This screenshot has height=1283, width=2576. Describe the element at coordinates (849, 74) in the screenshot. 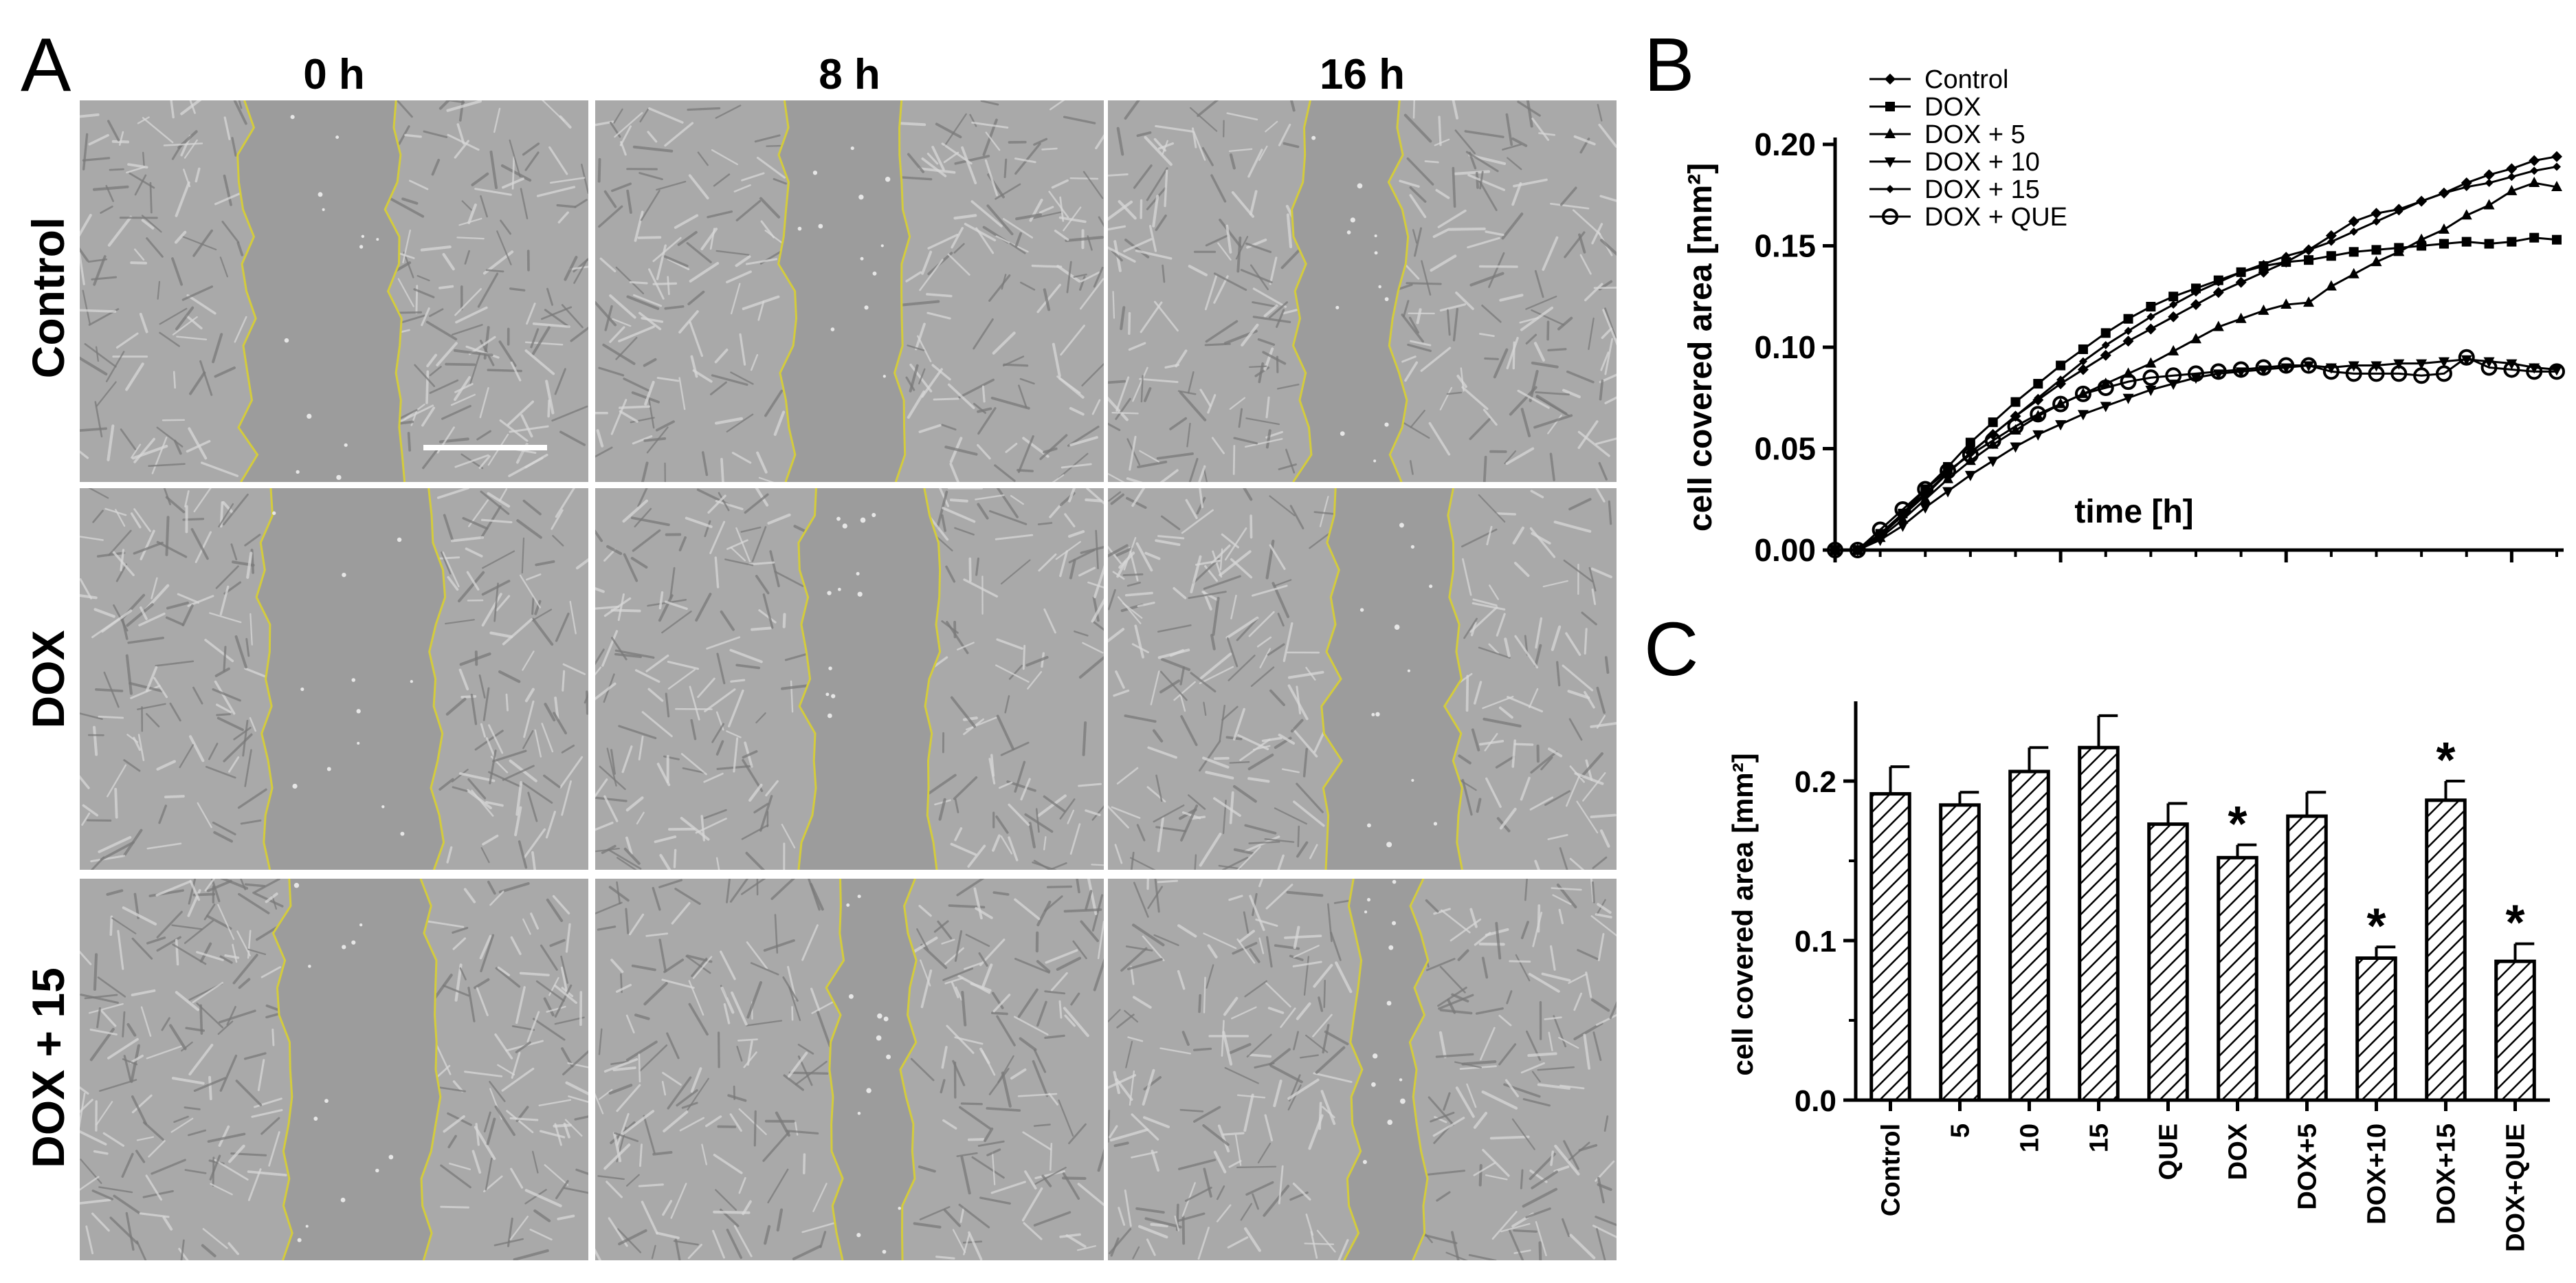

I see `column-header-8h: 8 h` at that location.